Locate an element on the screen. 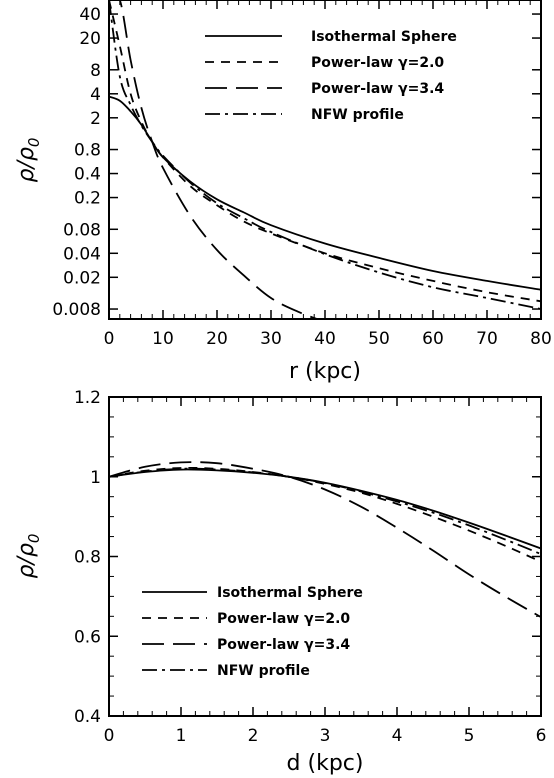 This screenshot has height=778, width=554. x-tick-label-top: 50 is located at coordinates (379, 339).